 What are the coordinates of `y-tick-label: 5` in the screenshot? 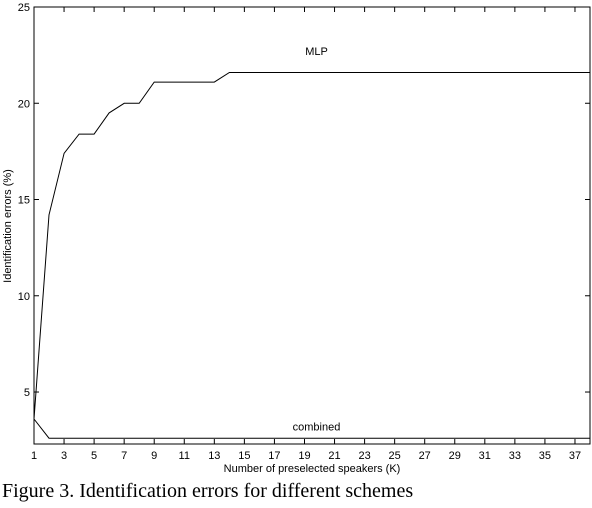 It's located at (27, 393).